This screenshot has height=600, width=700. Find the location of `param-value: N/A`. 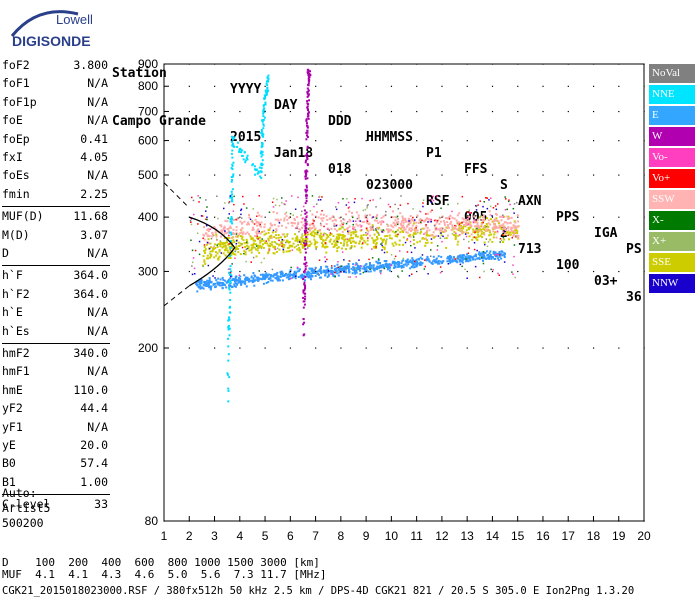

param-value: N/A is located at coordinates (97, 371).